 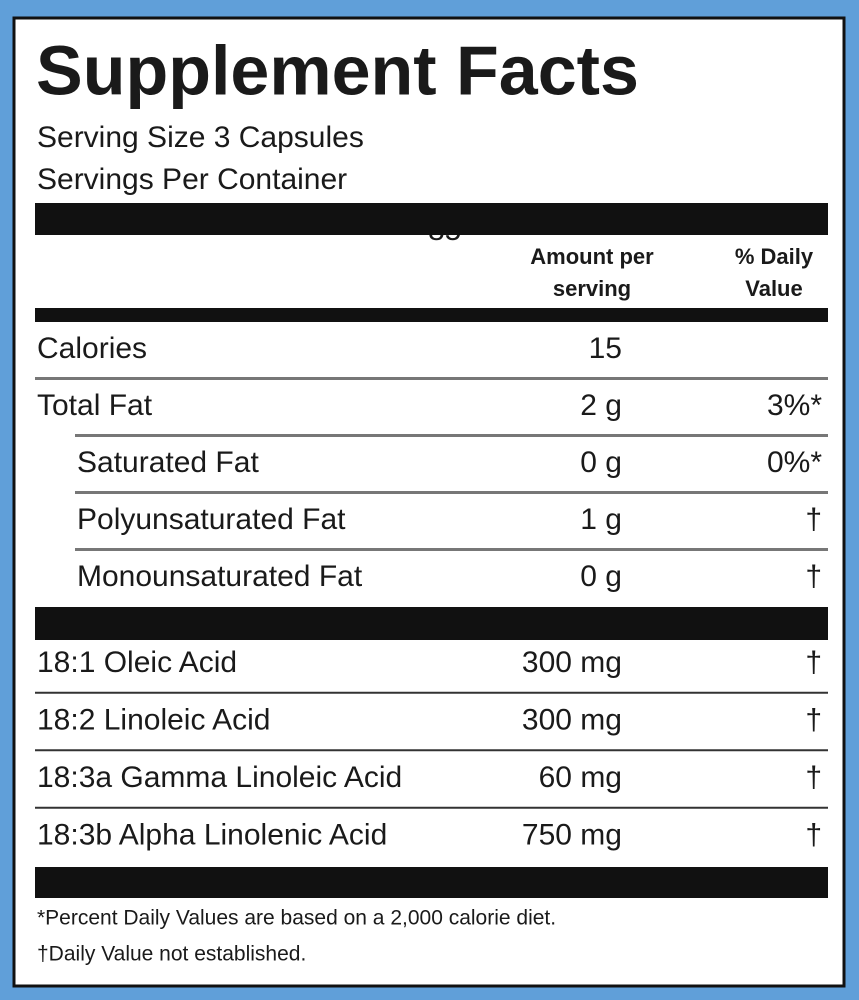 I want to click on daily-value: 0%*, so click(x=794, y=462).